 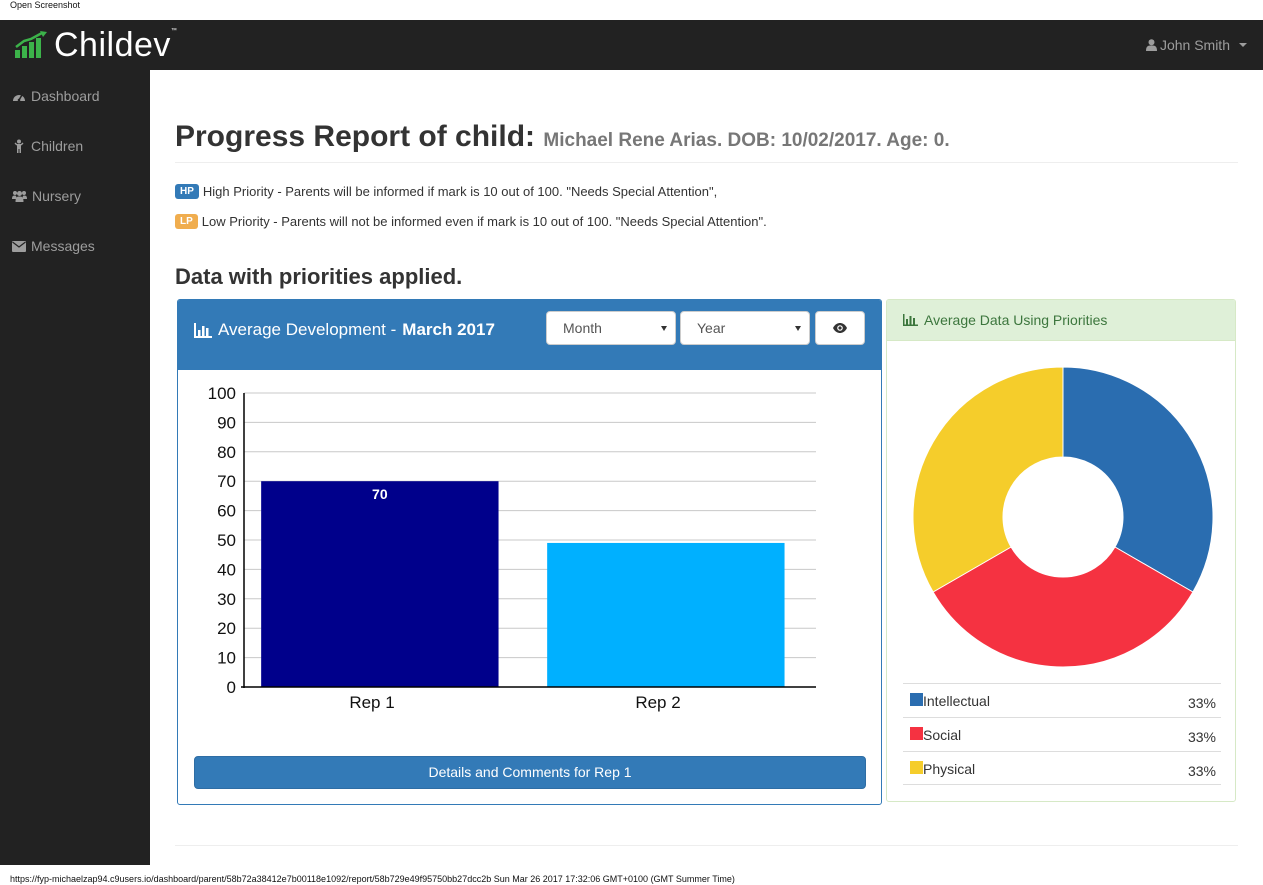 I want to click on priorities-panel-title: Average Data Using Priorities, so click(x=1016, y=320).